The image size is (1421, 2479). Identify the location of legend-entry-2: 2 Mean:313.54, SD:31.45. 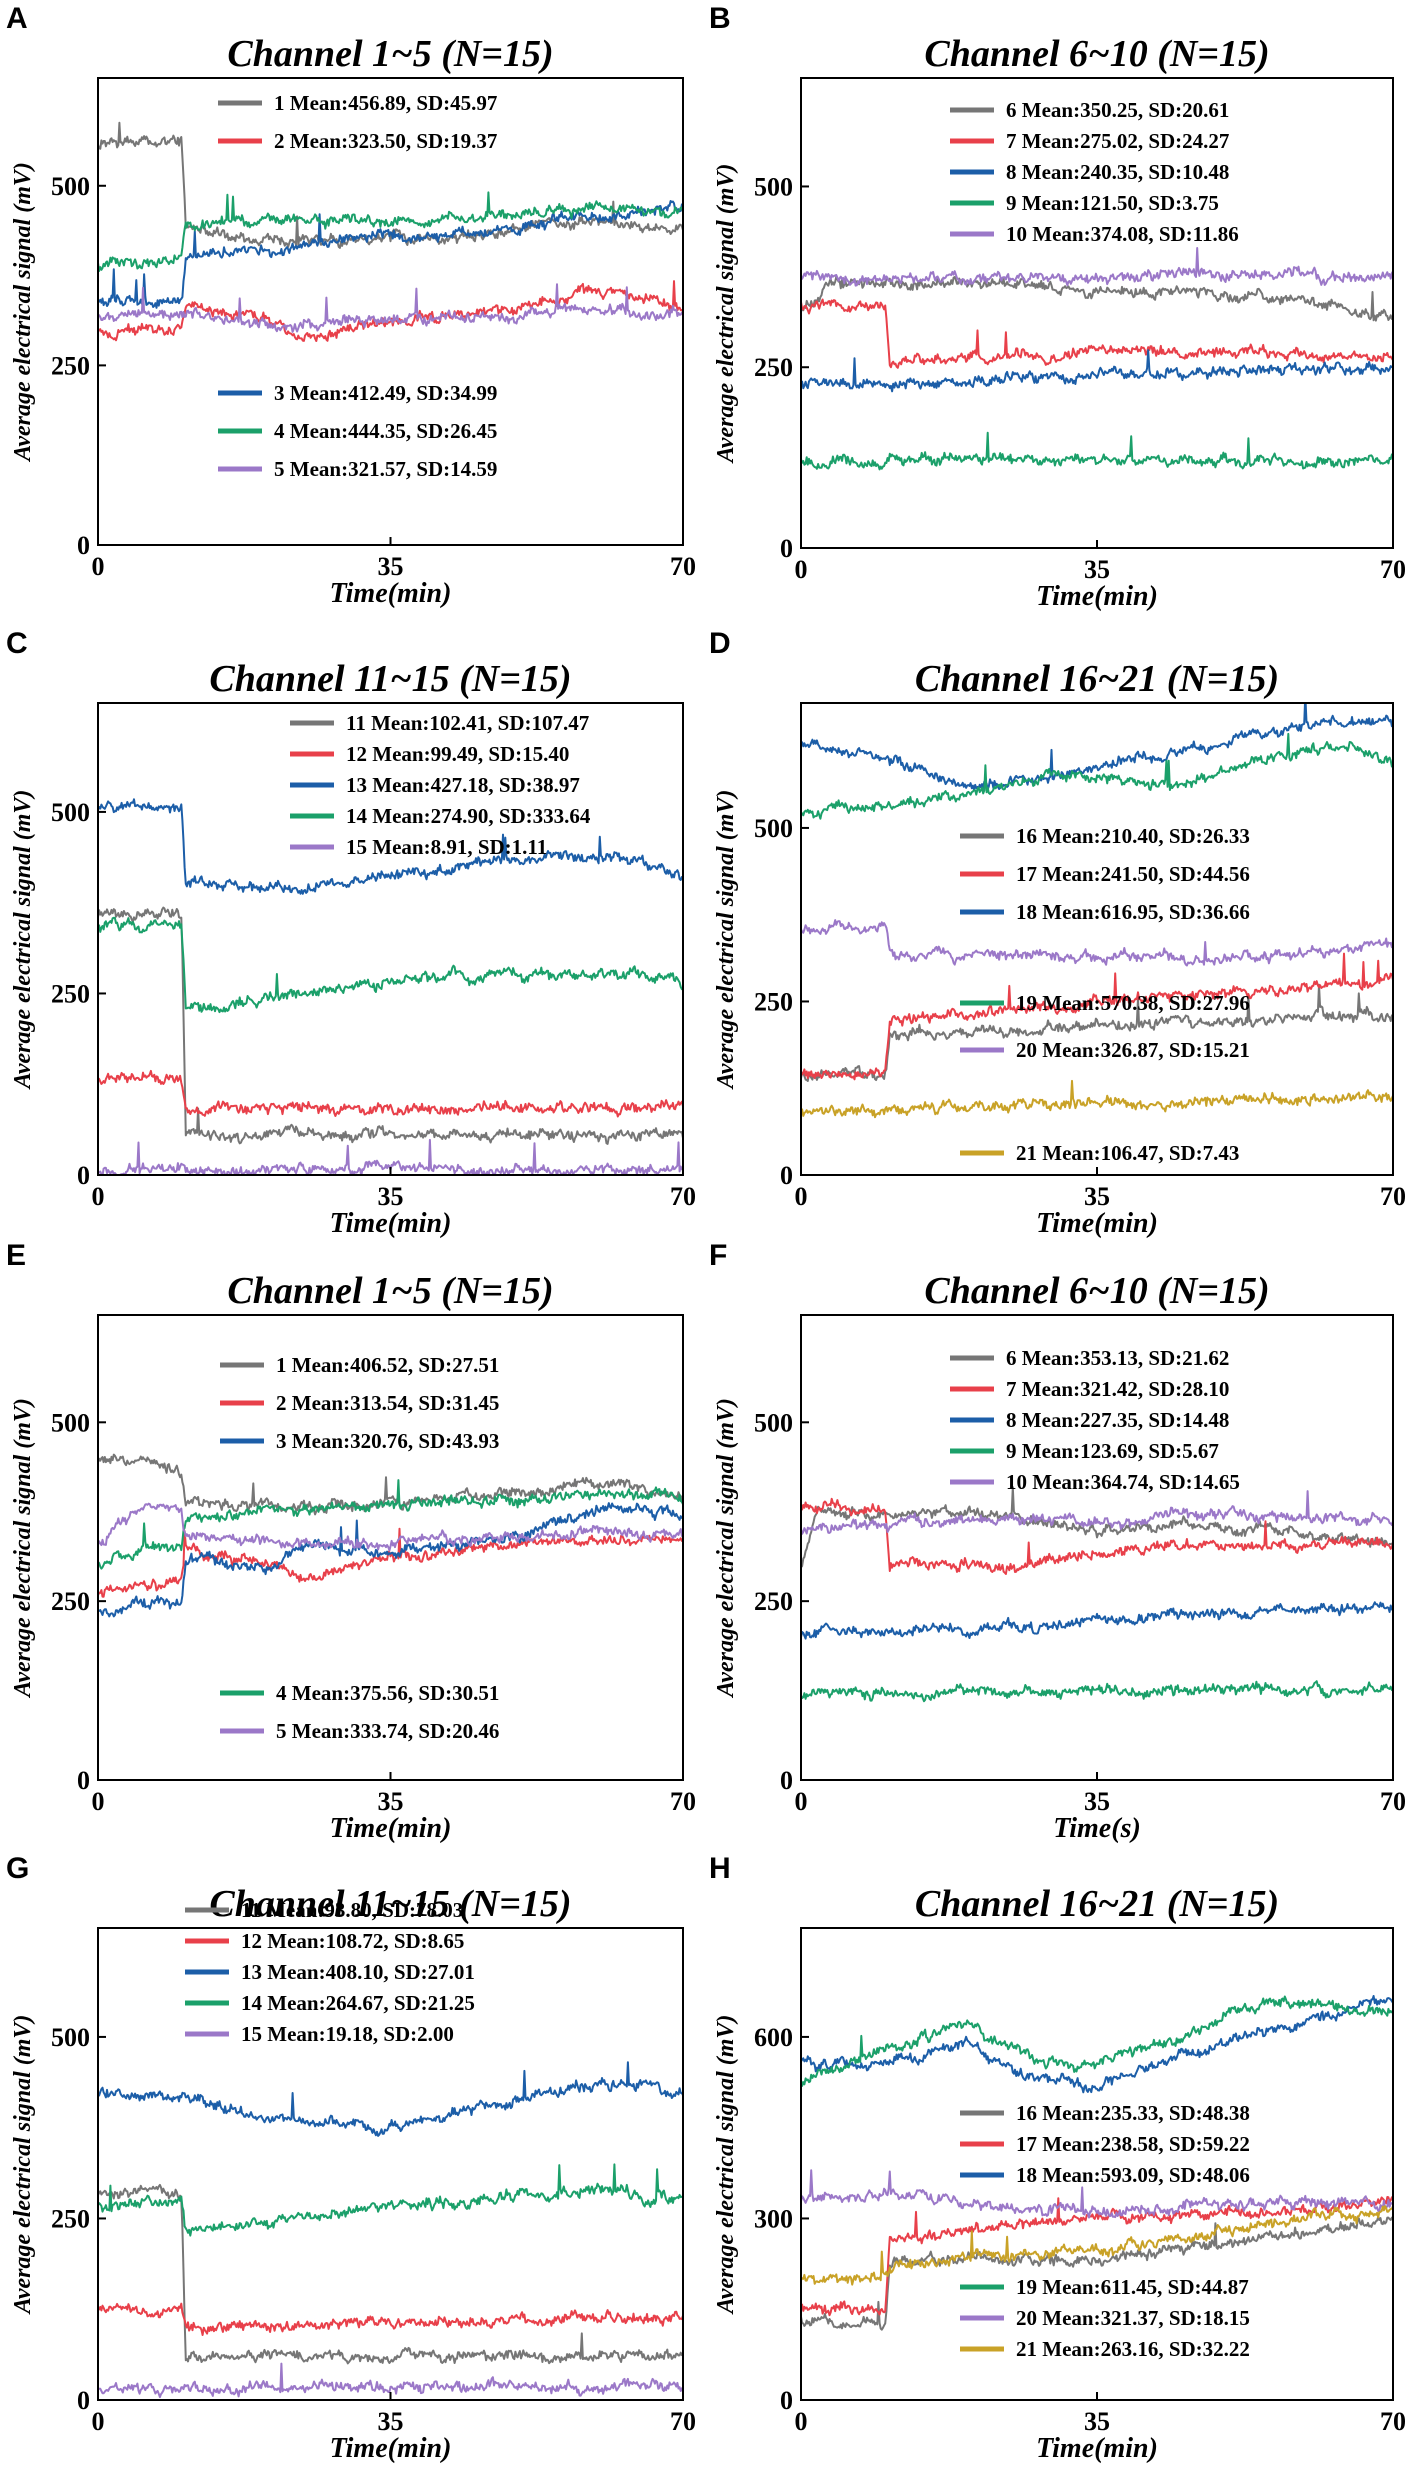
(387, 1403).